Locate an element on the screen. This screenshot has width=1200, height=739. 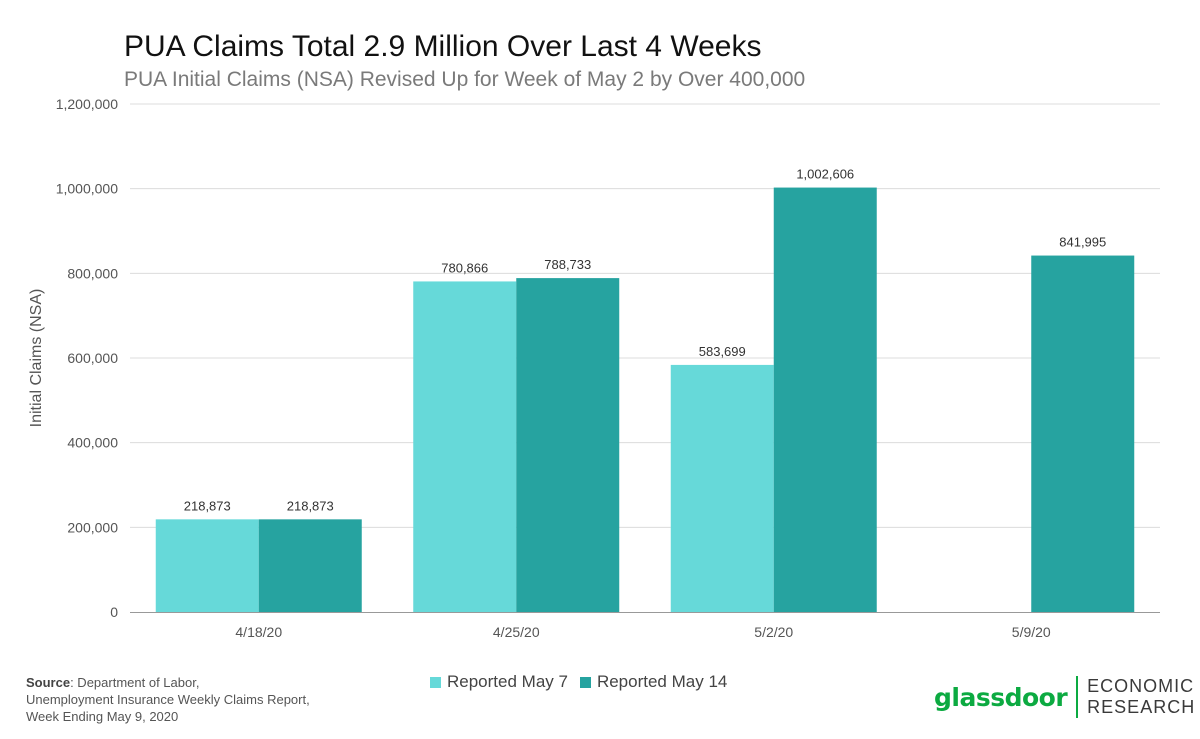
y-tick-label: 800,000 is located at coordinates (92, 273).